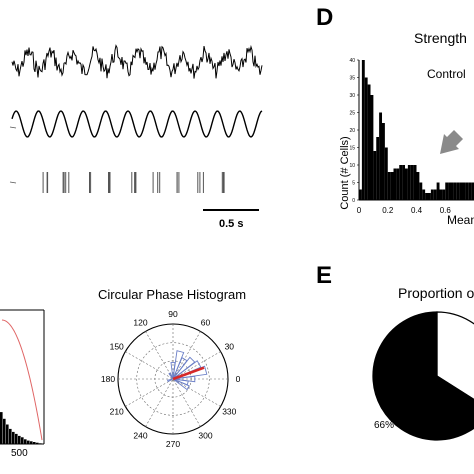 The height and width of the screenshot is (474, 474). Describe the element at coordinates (172, 294) in the screenshot. I see `polar-title: Circular Phase Histogram` at that location.